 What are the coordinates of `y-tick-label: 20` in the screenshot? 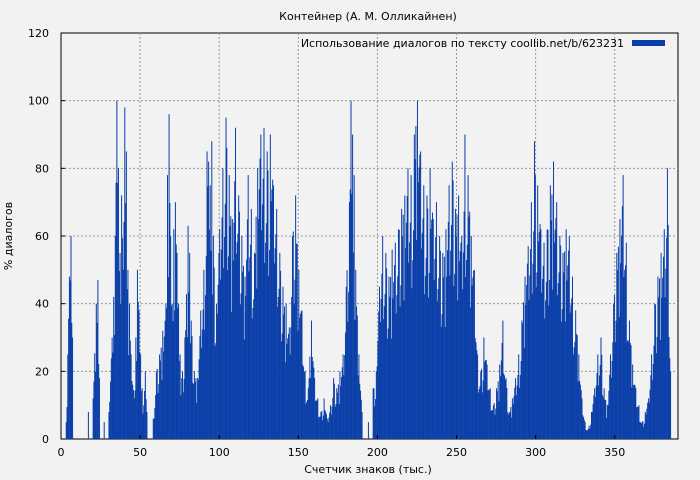 It's located at (42, 371).